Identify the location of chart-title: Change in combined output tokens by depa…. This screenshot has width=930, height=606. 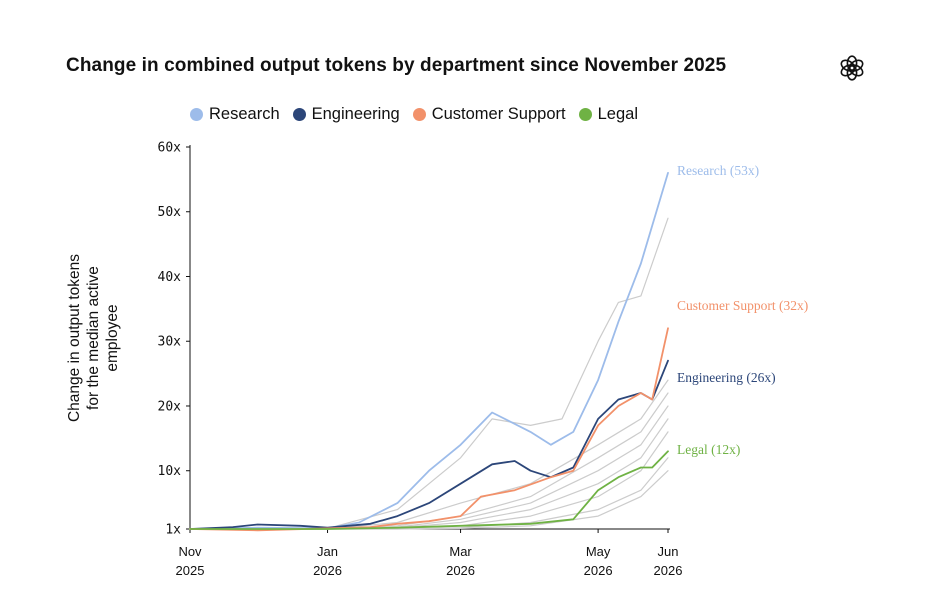
(396, 65).